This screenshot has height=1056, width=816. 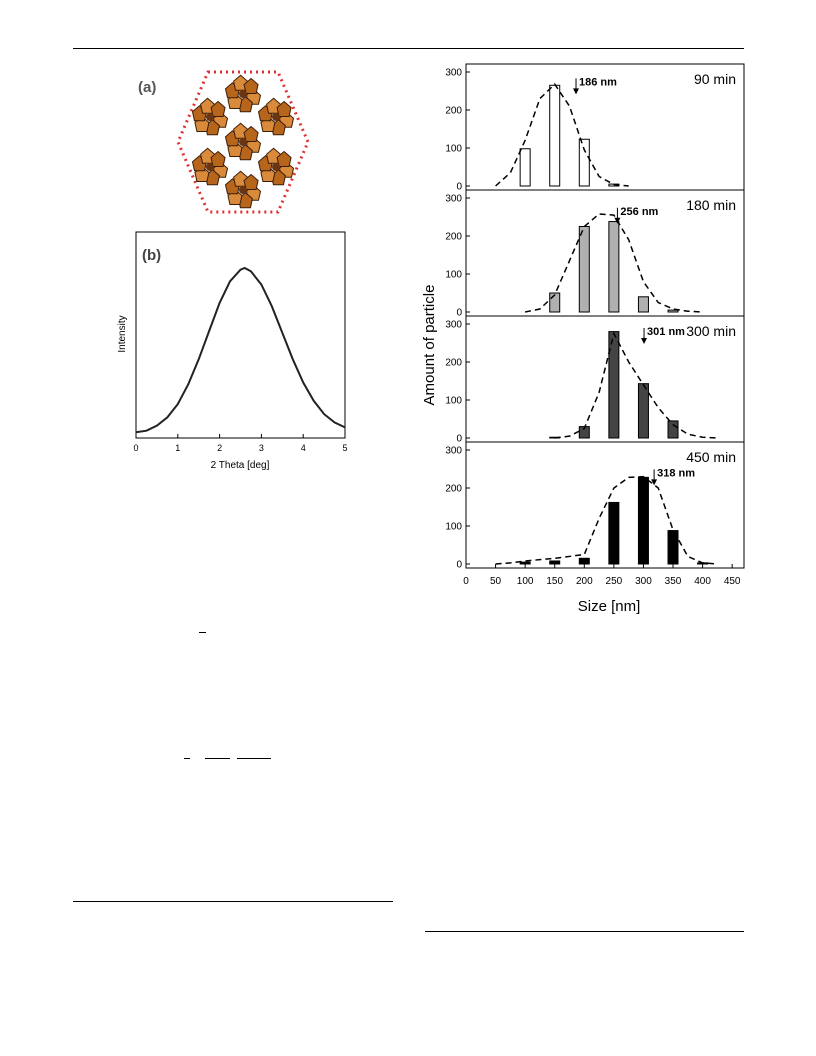 What do you see at coordinates (584, 931) in the screenshot?
I see `right-footnote-rule` at bounding box center [584, 931].